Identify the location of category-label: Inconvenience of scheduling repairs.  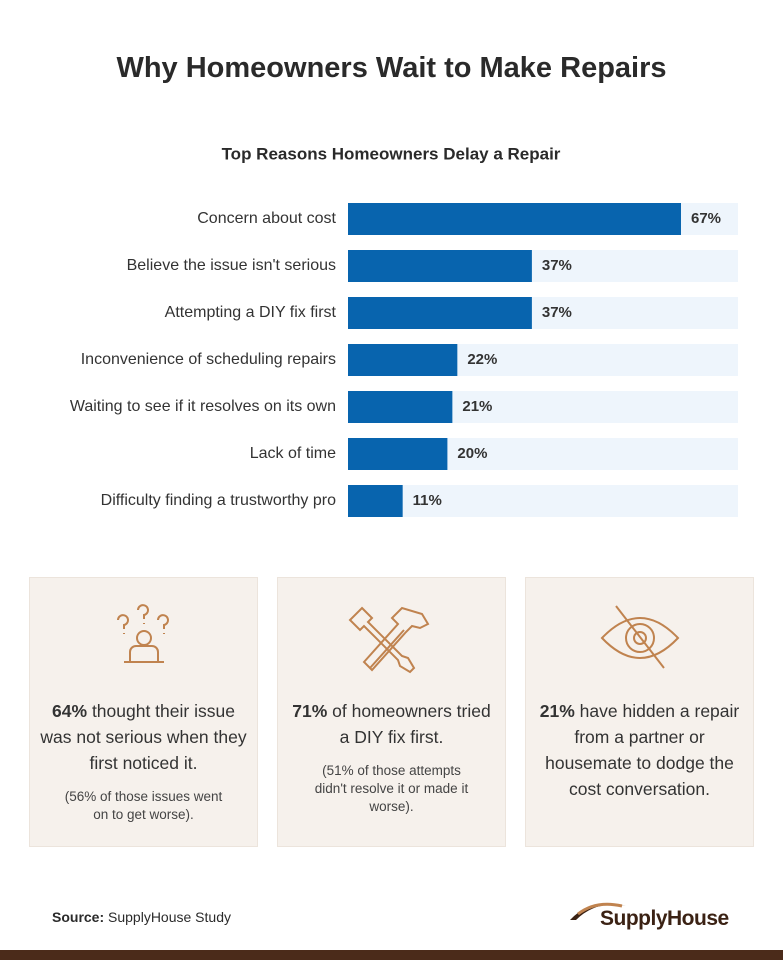
(208, 359).